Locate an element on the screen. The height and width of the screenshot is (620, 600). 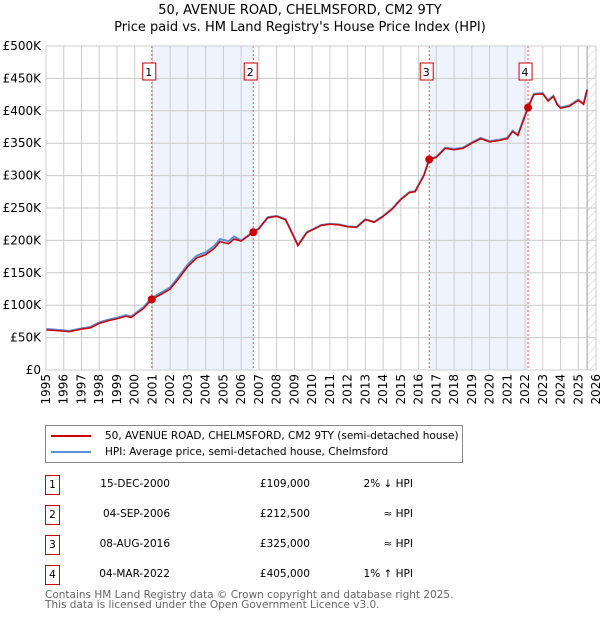
y-tick-label: £200K is located at coordinates (23, 240).